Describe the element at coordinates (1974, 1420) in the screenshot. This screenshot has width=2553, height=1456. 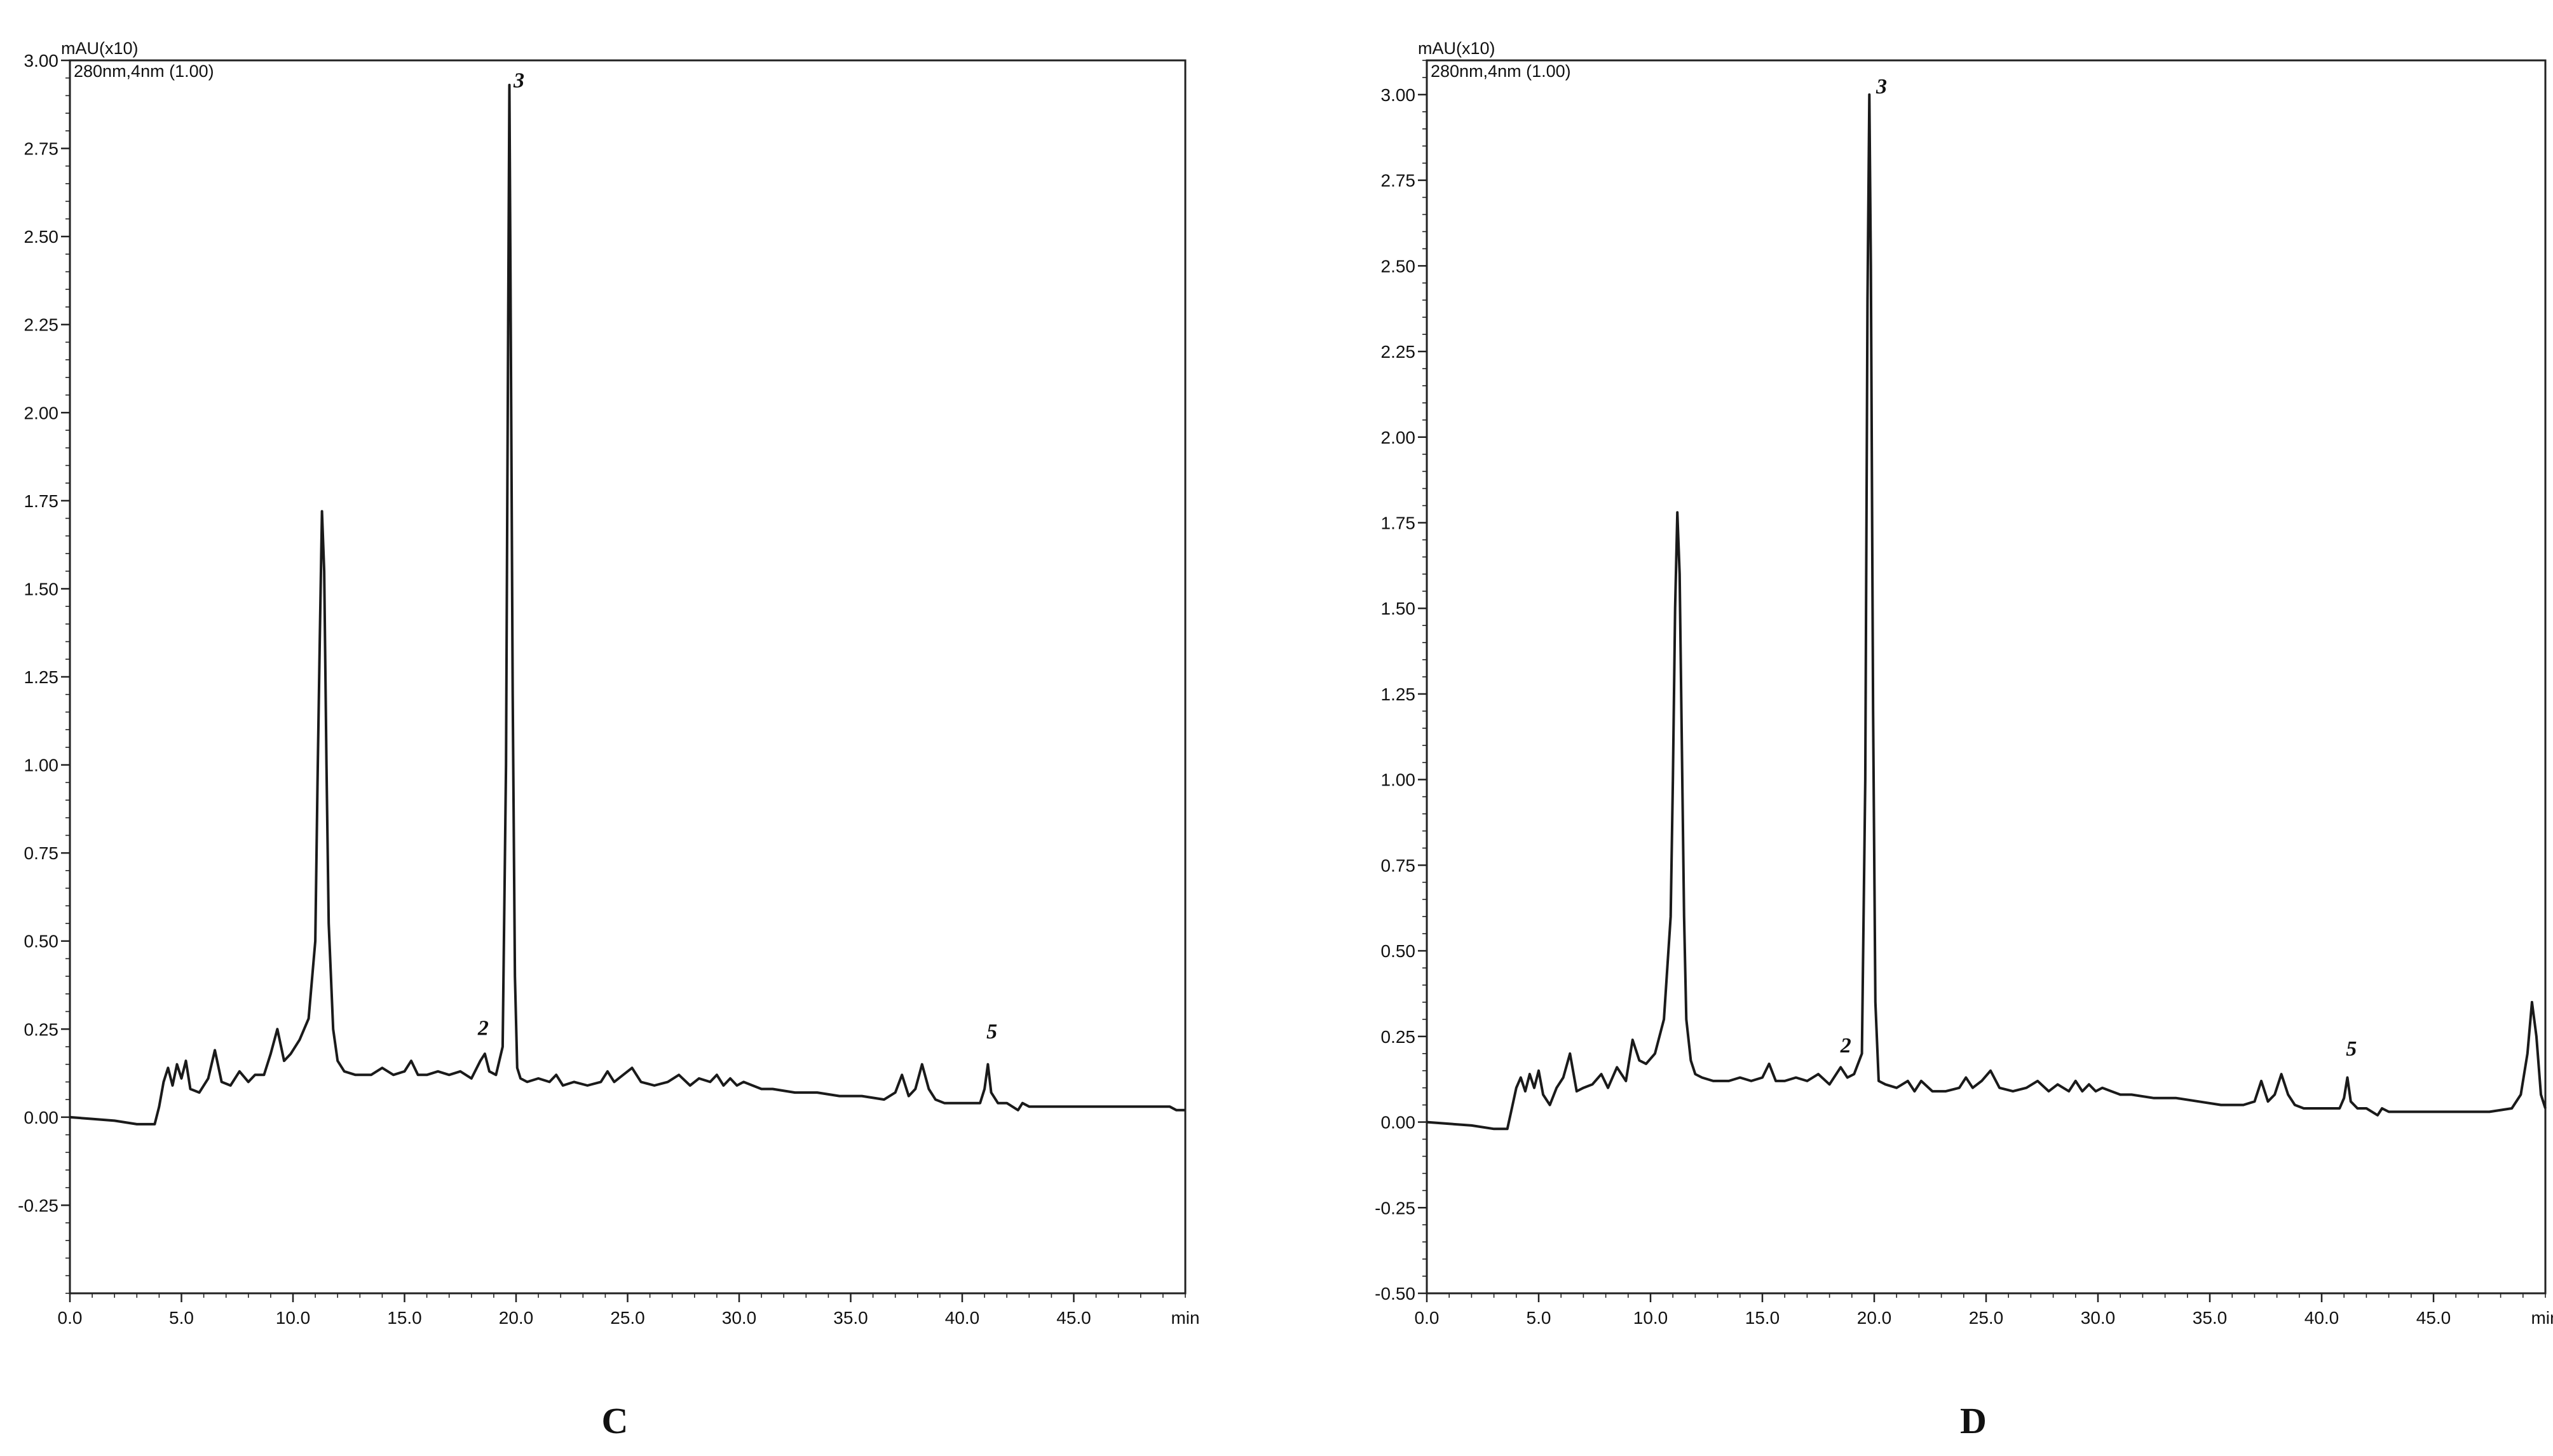
I see `panel-label: D` at that location.